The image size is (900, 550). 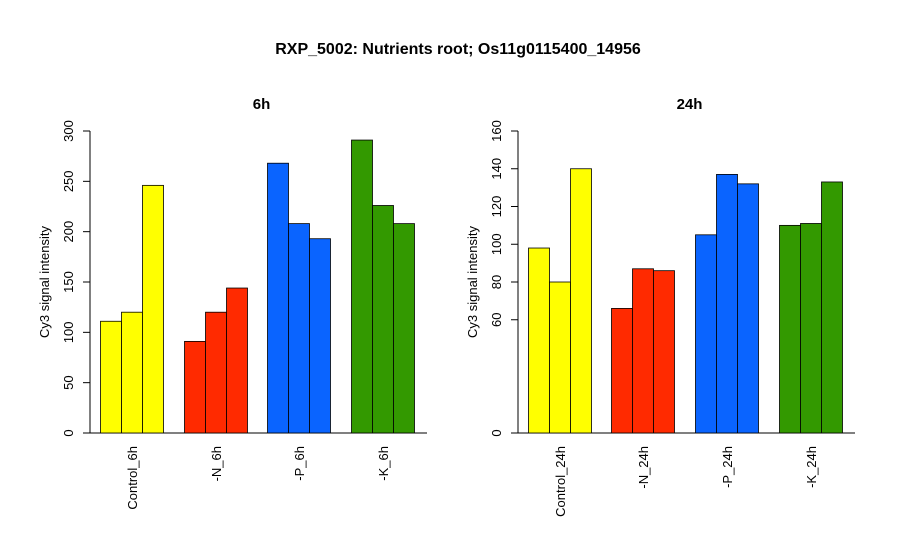 I want to click on x-category-label: -P_6h, so click(x=299, y=463).